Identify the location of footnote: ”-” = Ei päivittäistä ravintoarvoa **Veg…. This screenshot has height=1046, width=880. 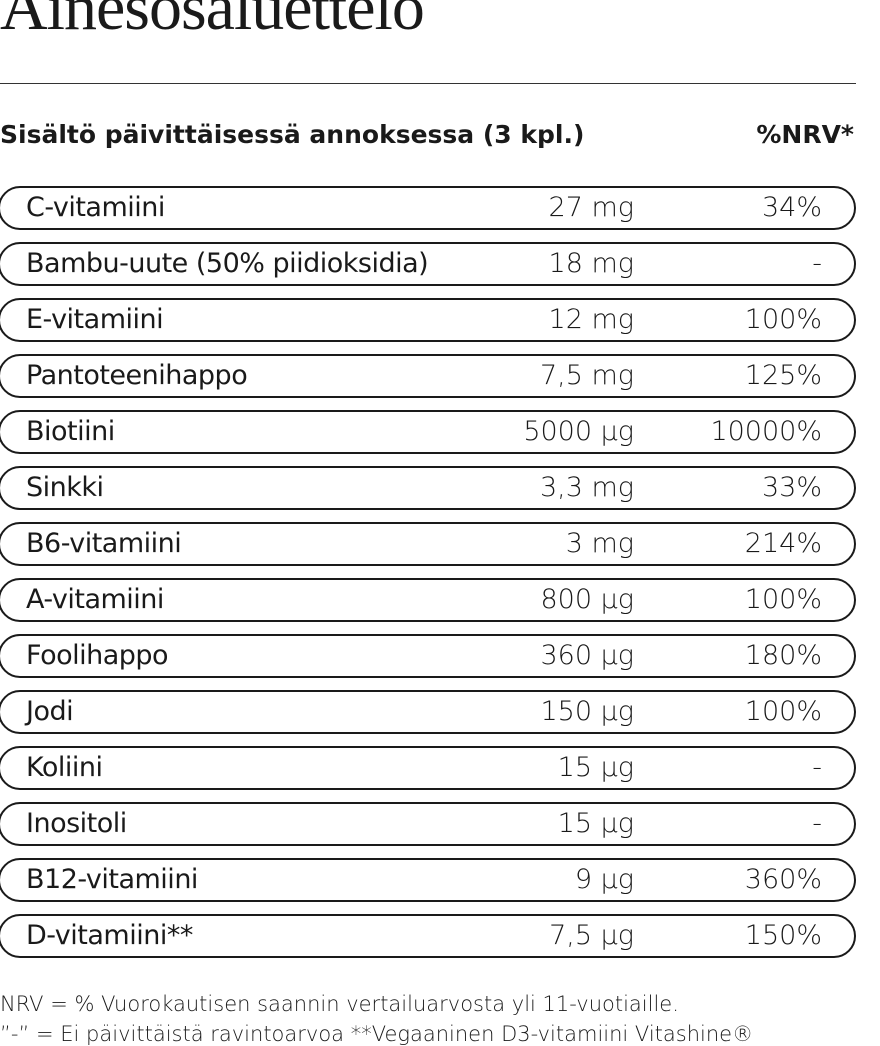
(377, 1034).